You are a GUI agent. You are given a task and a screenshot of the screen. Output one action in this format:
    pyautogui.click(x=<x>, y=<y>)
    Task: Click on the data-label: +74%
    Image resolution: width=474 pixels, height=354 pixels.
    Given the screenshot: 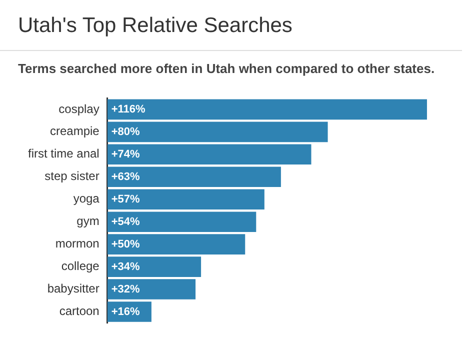 What is the action you would take?
    pyautogui.click(x=125, y=154)
    